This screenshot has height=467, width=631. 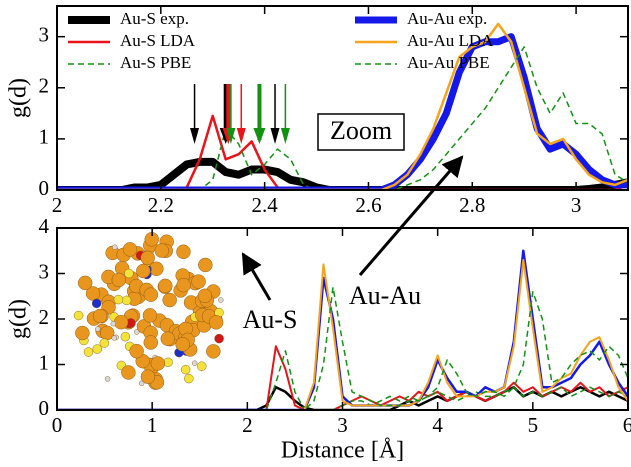 What do you see at coordinates (265, 205) in the screenshot?
I see `x-tick-label: 2.4` at bounding box center [265, 205].